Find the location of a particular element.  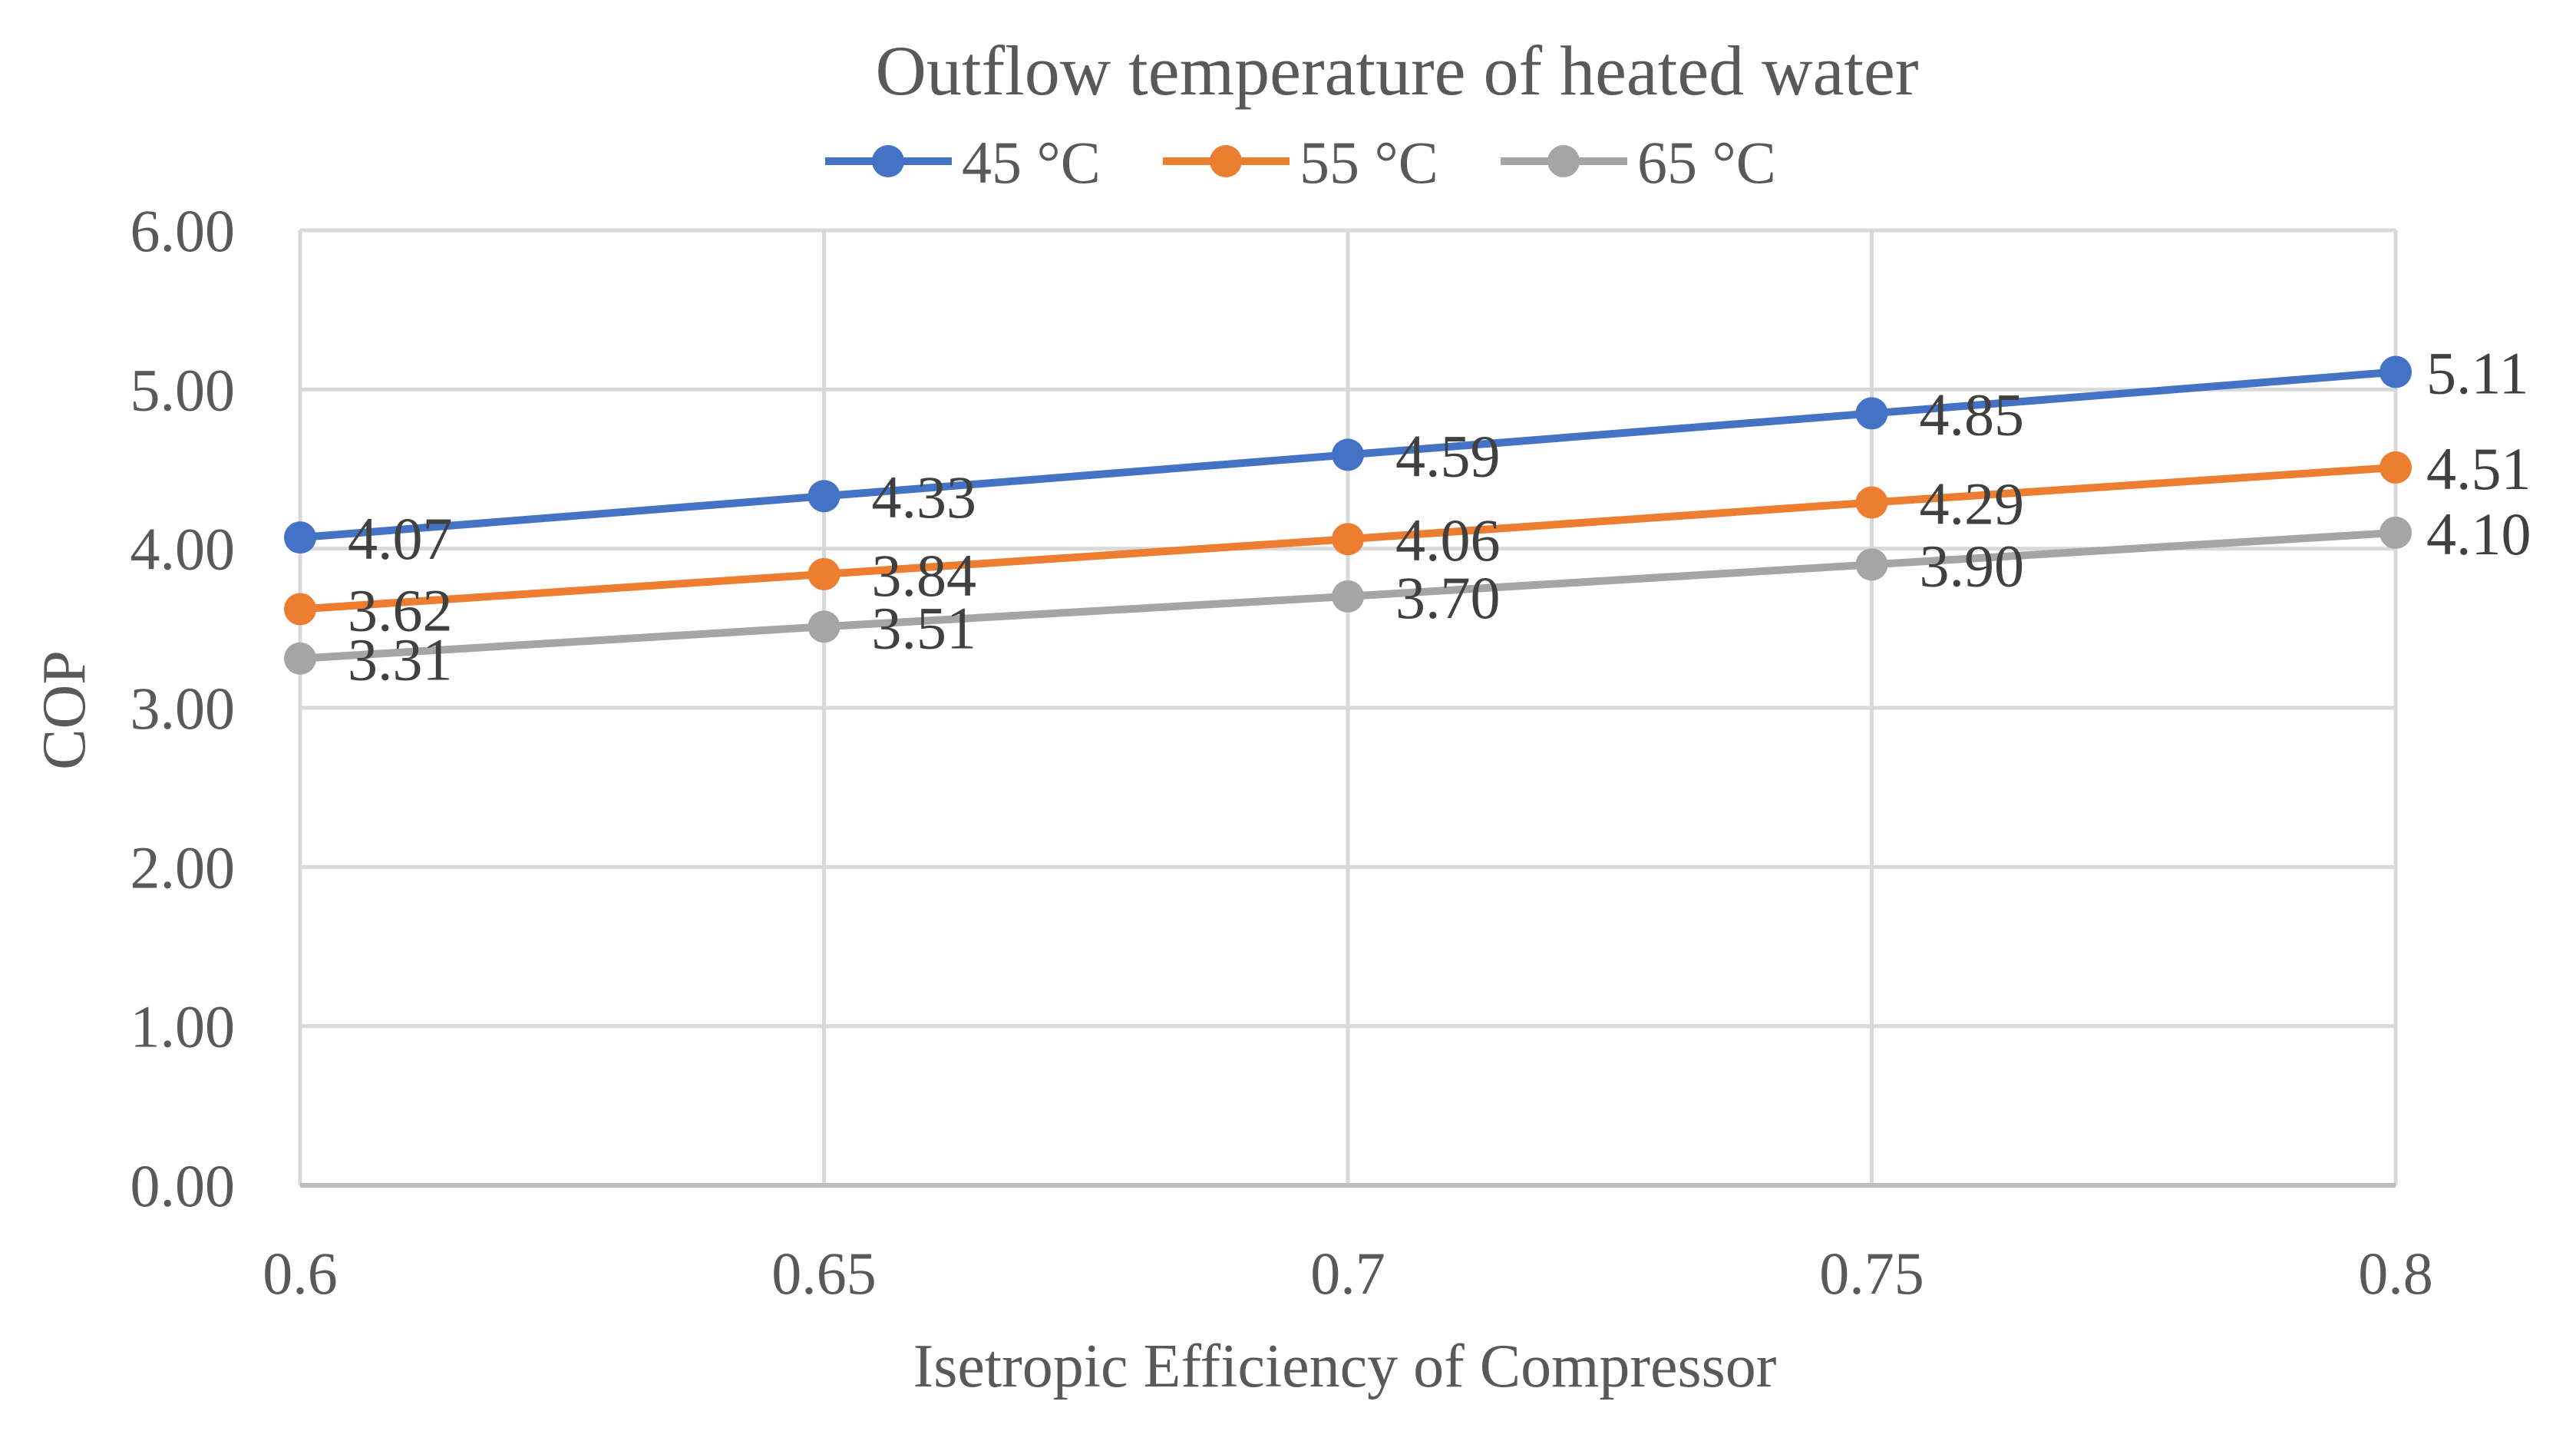

data-label: 4.33 is located at coordinates (924, 497).